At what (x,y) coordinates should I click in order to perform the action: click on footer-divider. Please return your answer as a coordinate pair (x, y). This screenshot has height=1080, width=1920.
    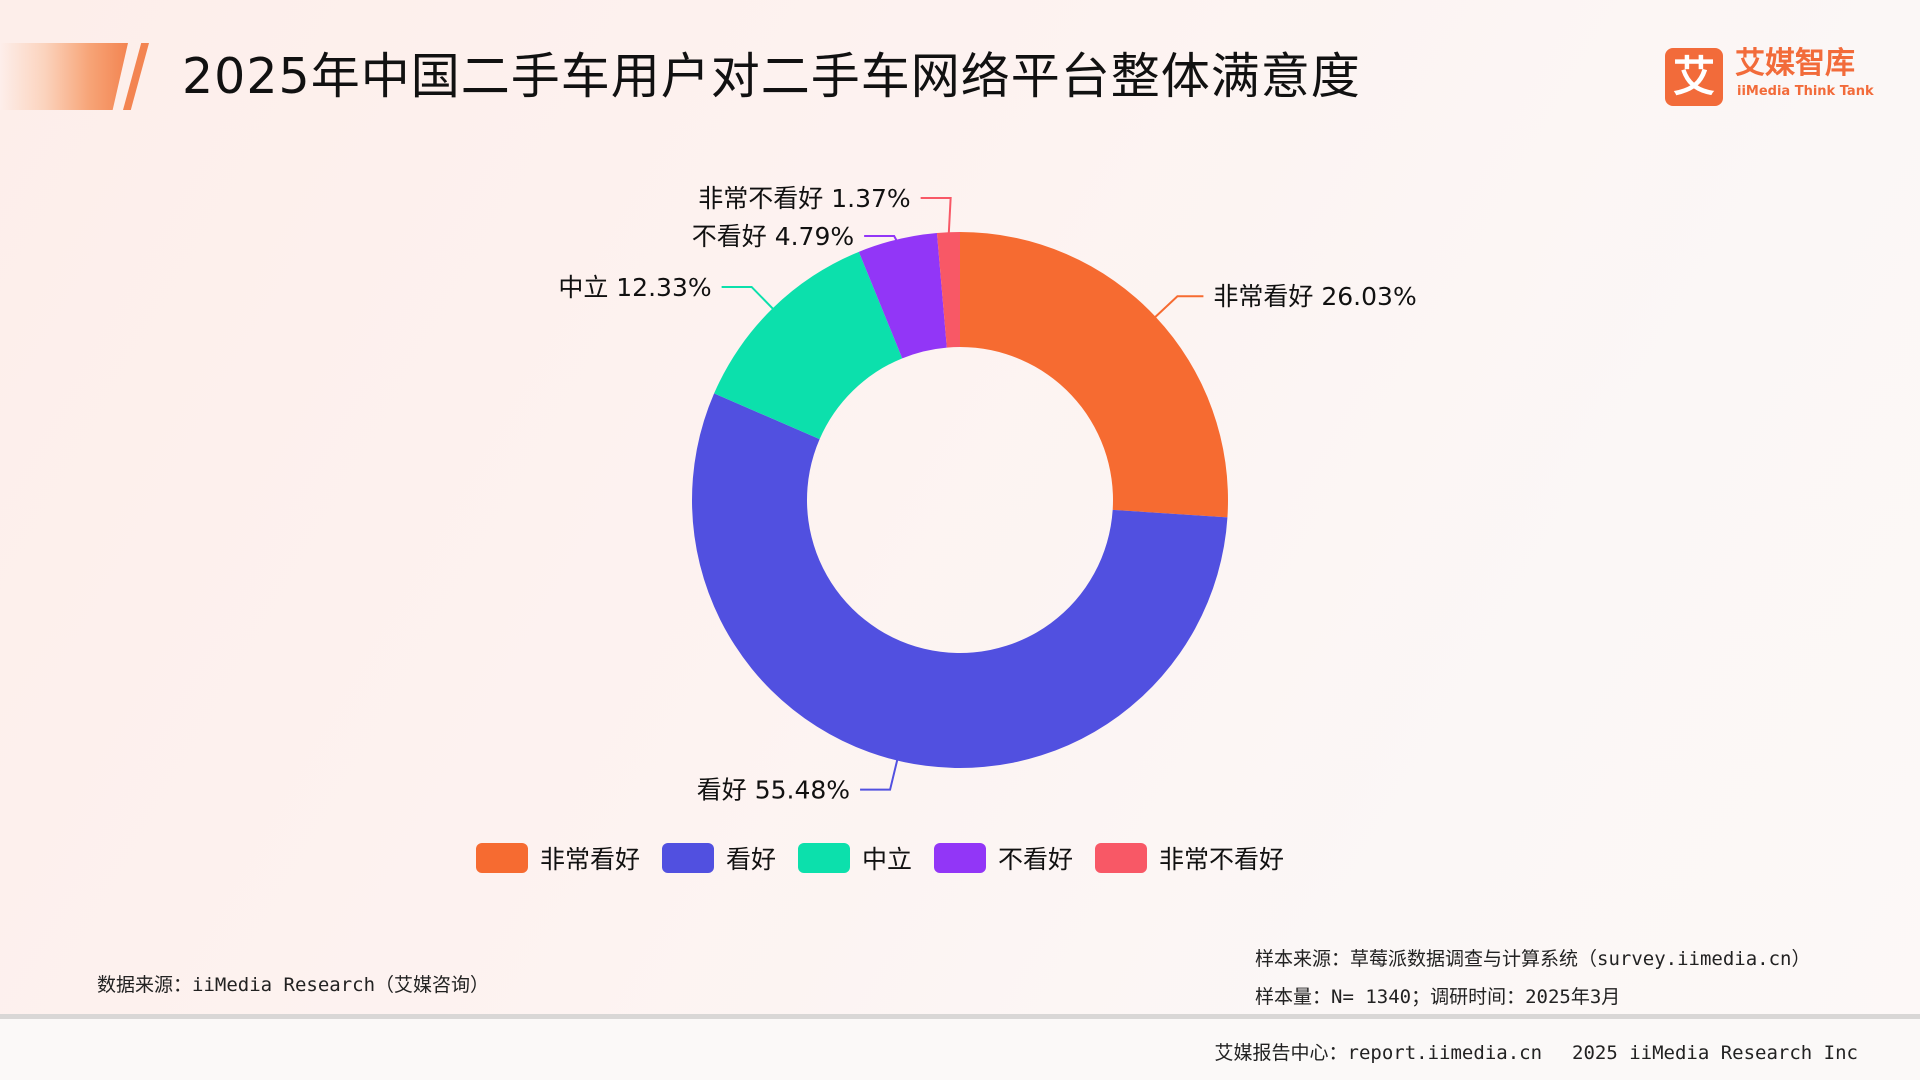
    Looking at the image, I should click on (960, 1016).